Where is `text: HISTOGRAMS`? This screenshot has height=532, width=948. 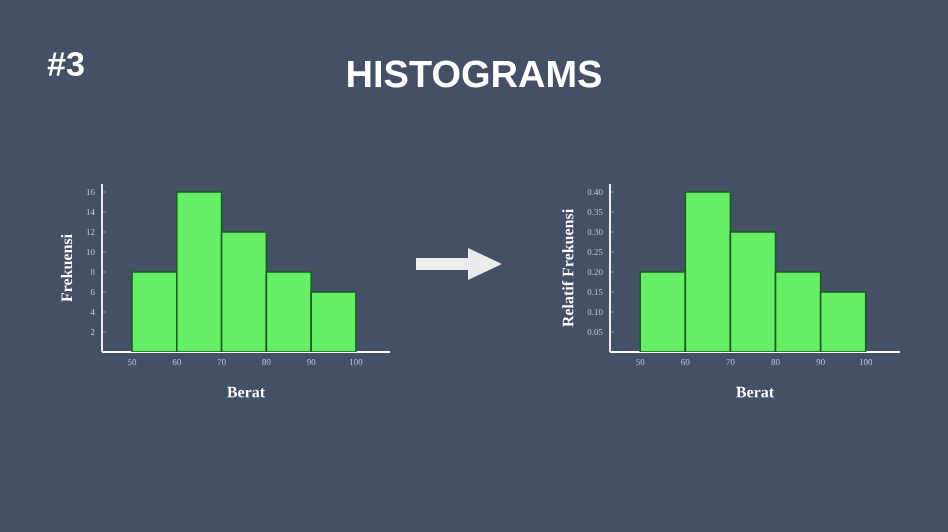
text: HISTOGRAMS is located at coordinates (474, 74).